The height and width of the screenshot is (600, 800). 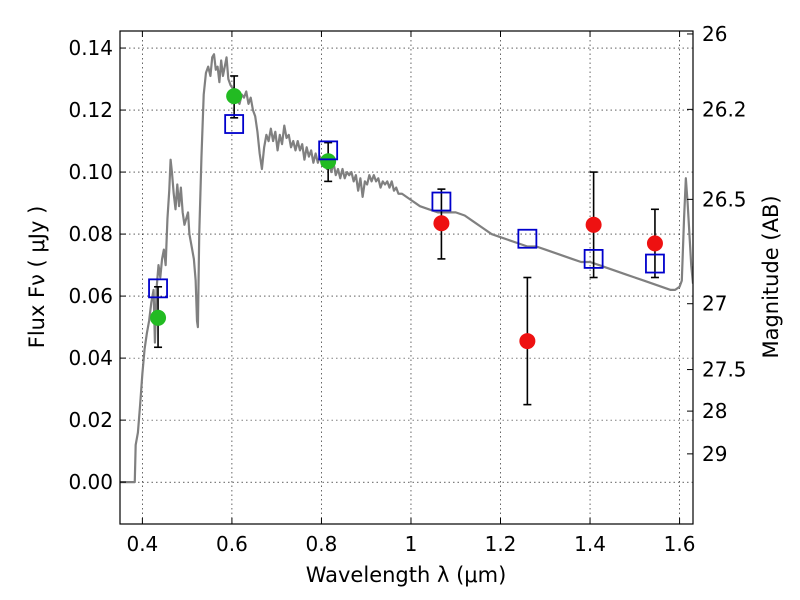 I want to click on y-tick-label: 0.08, so click(x=90, y=234).